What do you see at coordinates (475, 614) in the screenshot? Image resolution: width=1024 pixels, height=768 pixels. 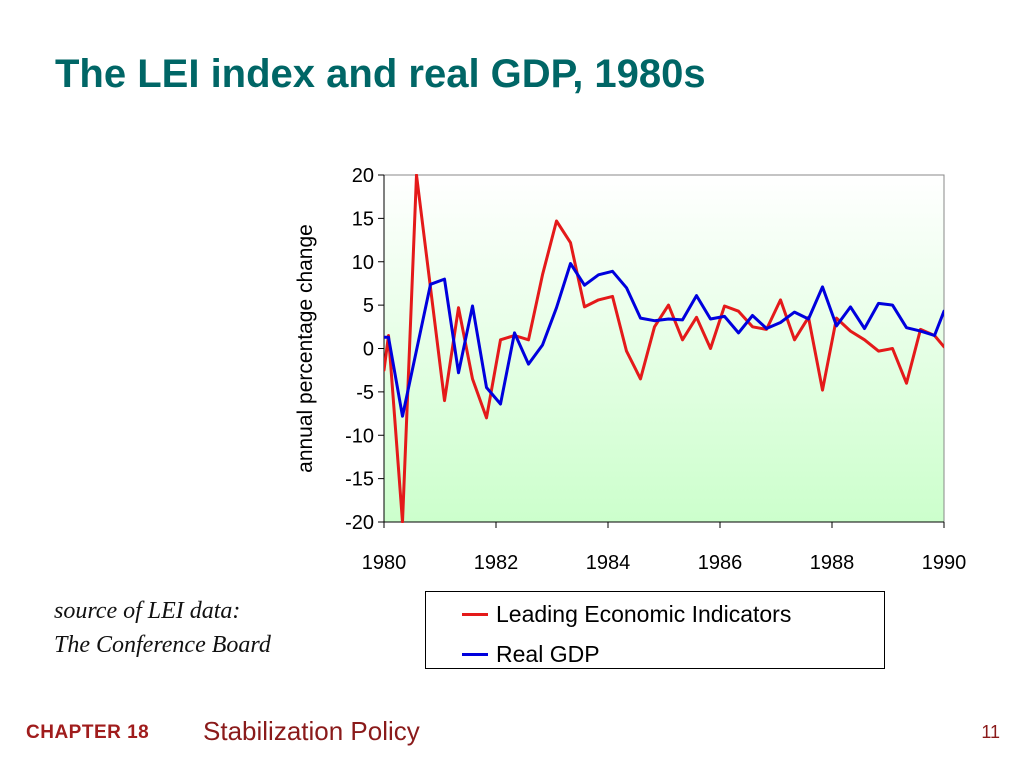 I see `legend-swatch-lei` at bounding box center [475, 614].